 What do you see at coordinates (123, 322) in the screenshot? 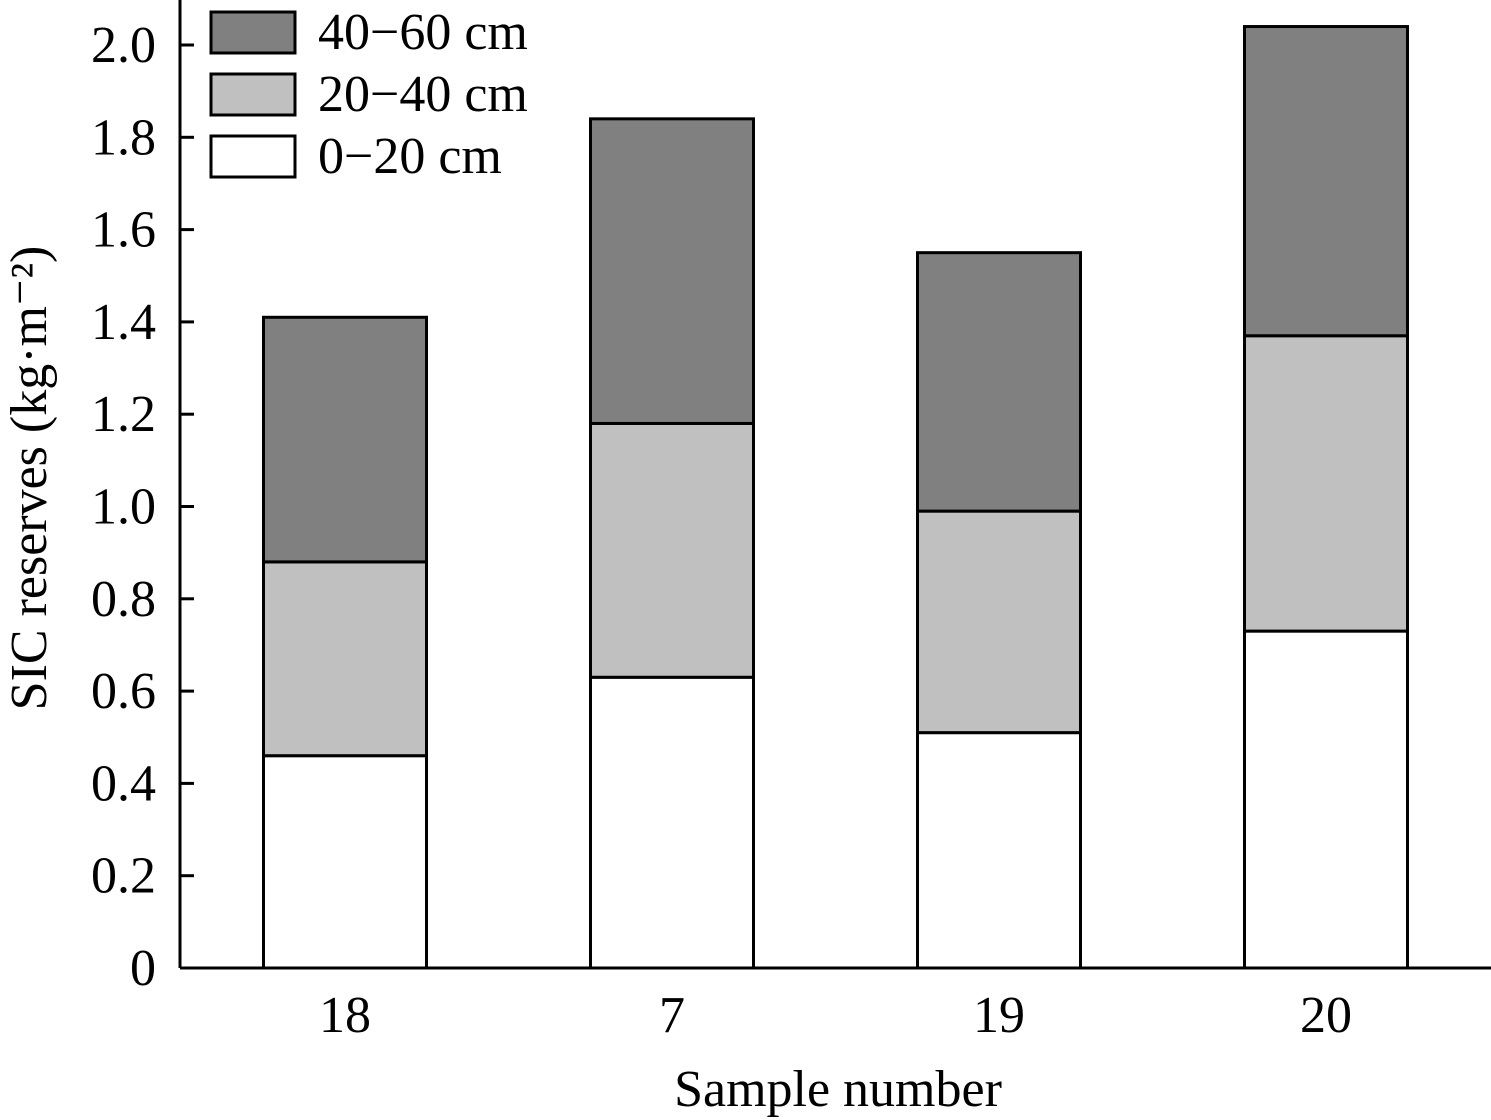
I see `y-tick-label: 1.4` at bounding box center [123, 322].